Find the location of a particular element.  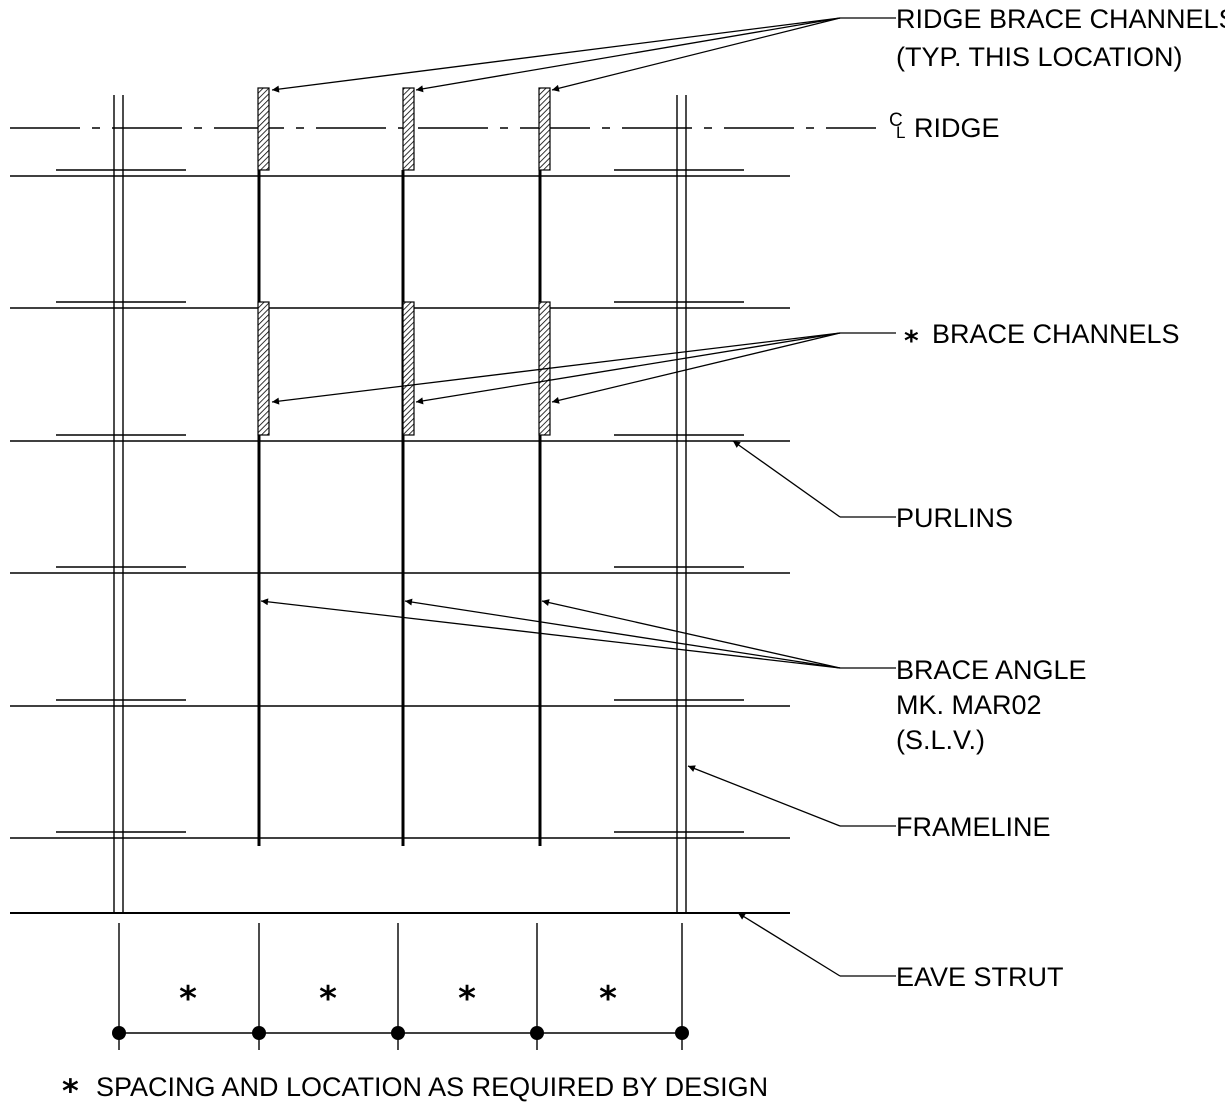

ridge-brace-label-line1: RIDGE BRACE CHANNELS is located at coordinates (1060, 19).